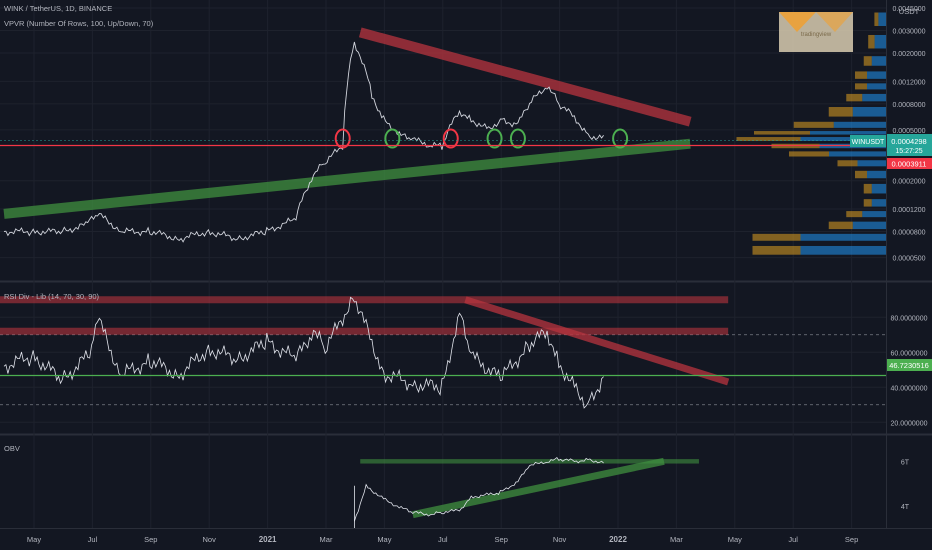 This screenshot has width=932, height=550. I want to click on obv-axis: 6T 4T, so click(905, 484).